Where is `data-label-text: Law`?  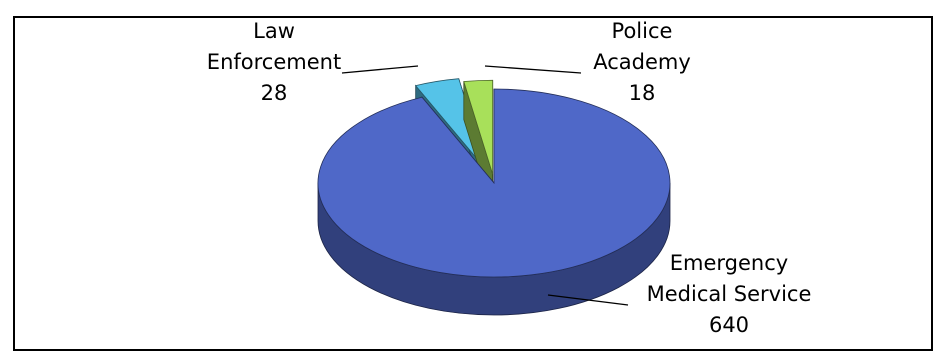
data-label-text: Law is located at coordinates (274, 31).